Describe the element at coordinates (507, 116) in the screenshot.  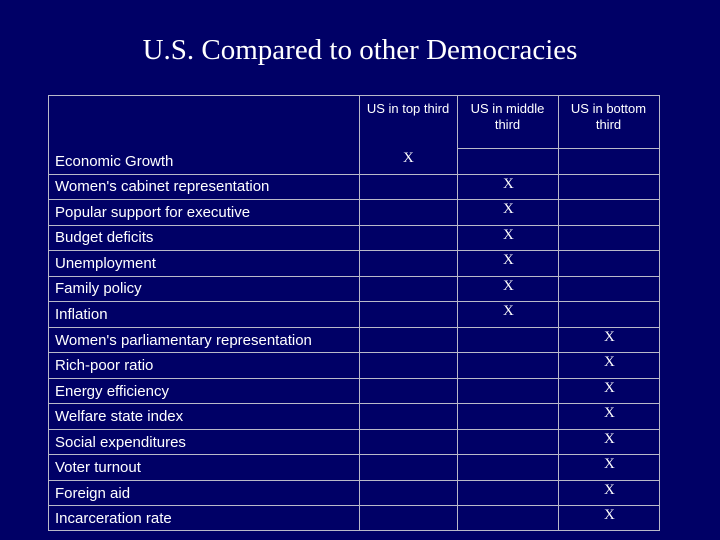
I see `column-header: US in middle third` at that location.